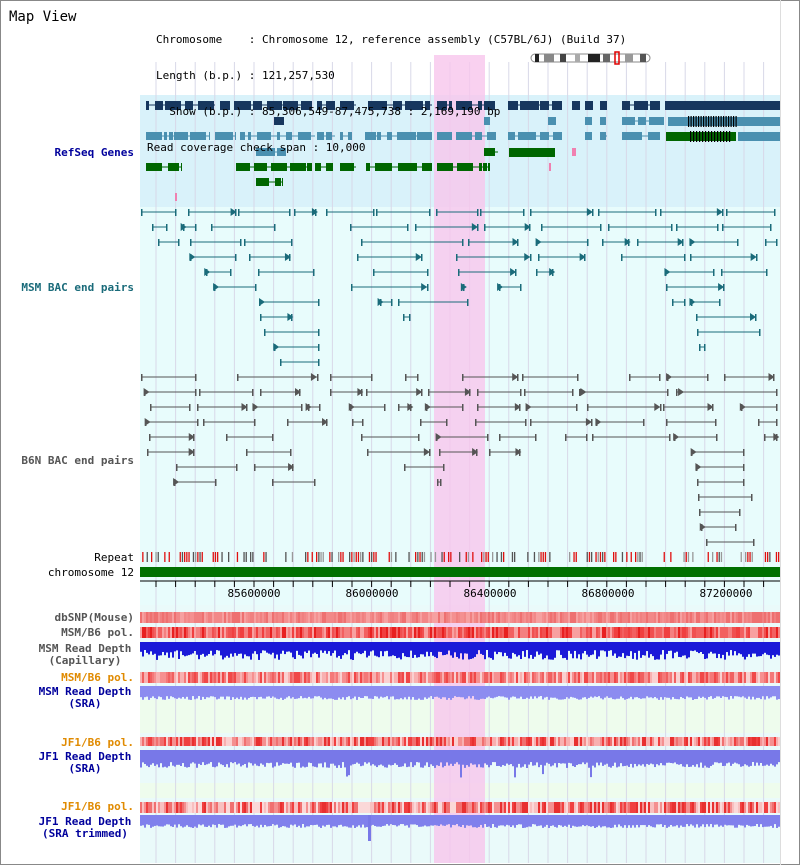  Describe the element at coordinates (90, 572) in the screenshot. I see `track-label-chromosome: chromosome 12` at that location.